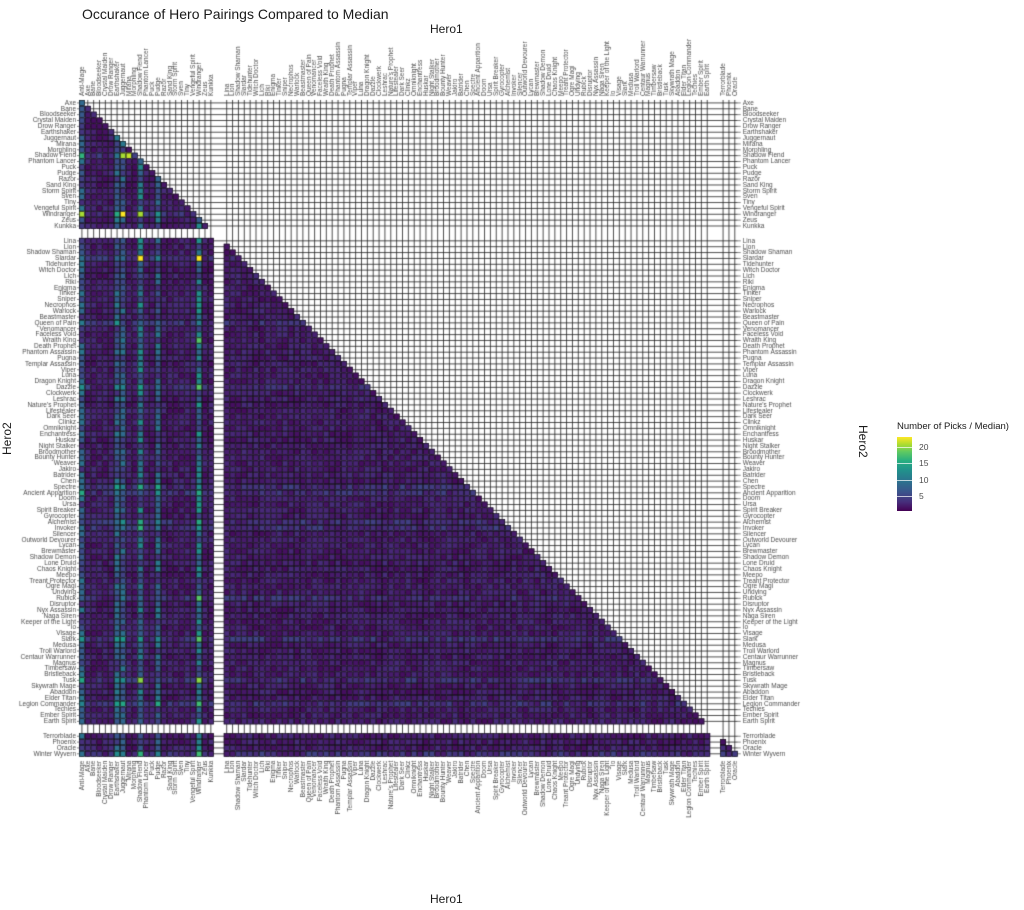 Image resolution: width=1024 pixels, height=910 pixels. Describe the element at coordinates (921, 496) in the screenshot. I see `legend-tick-label: 5` at that location.